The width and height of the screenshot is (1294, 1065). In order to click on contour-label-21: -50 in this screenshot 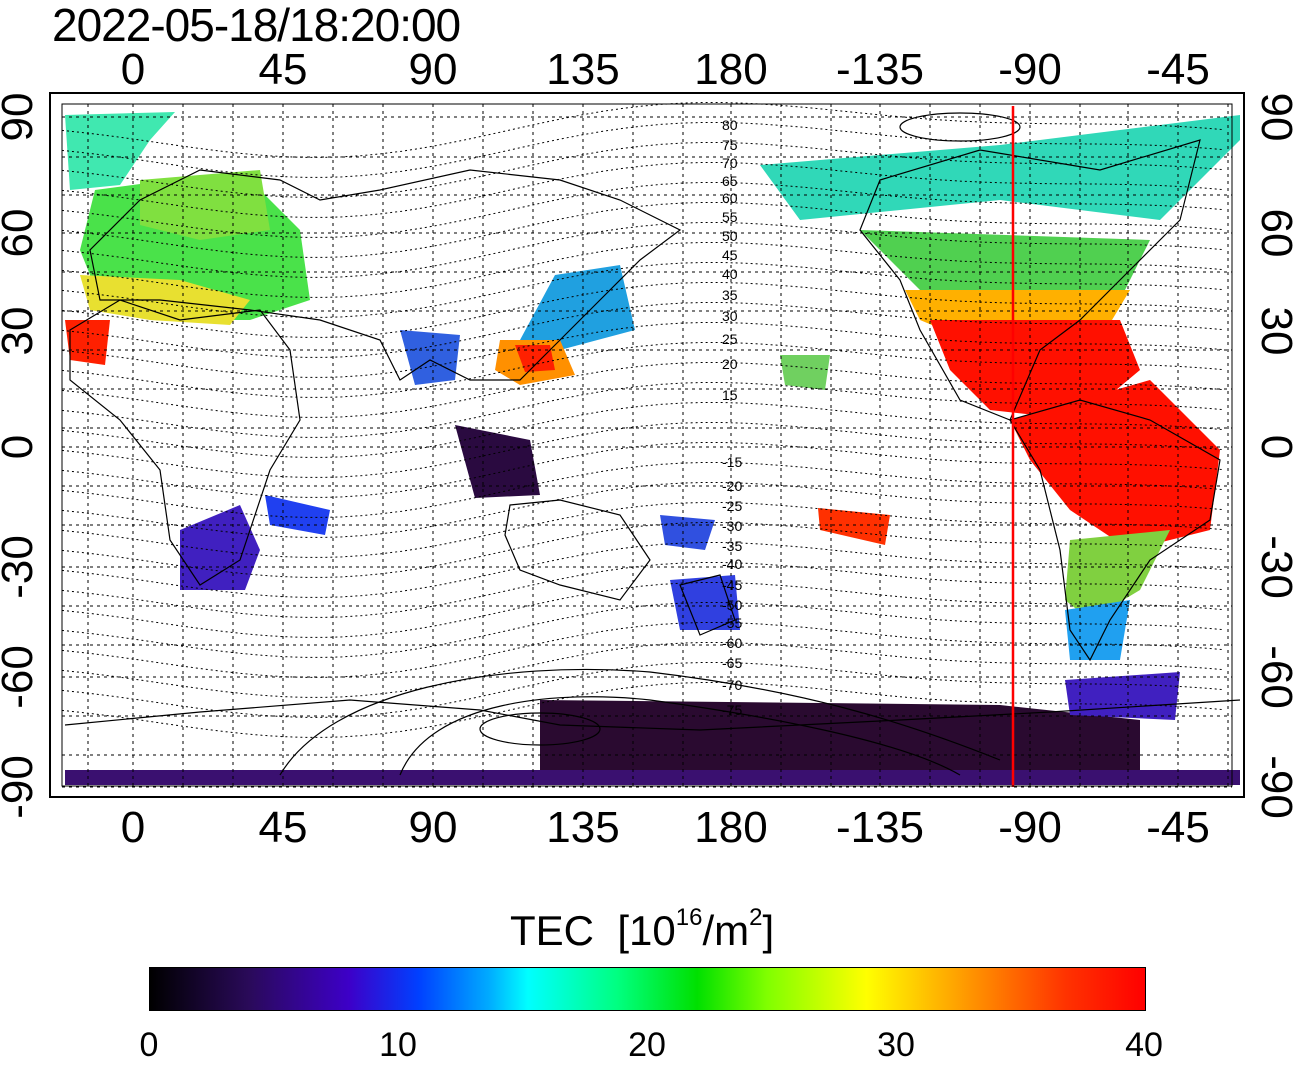, I will do `click(732, 605)`.